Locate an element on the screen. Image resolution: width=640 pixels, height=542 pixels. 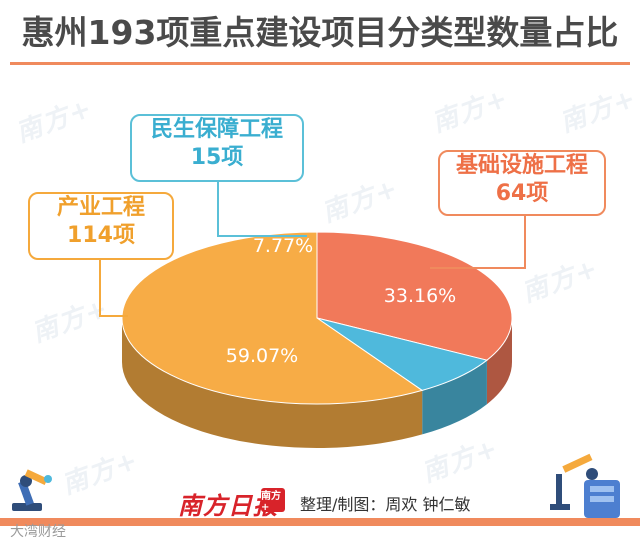
pie-slice-infrastructure is located at coordinates (414, 296).